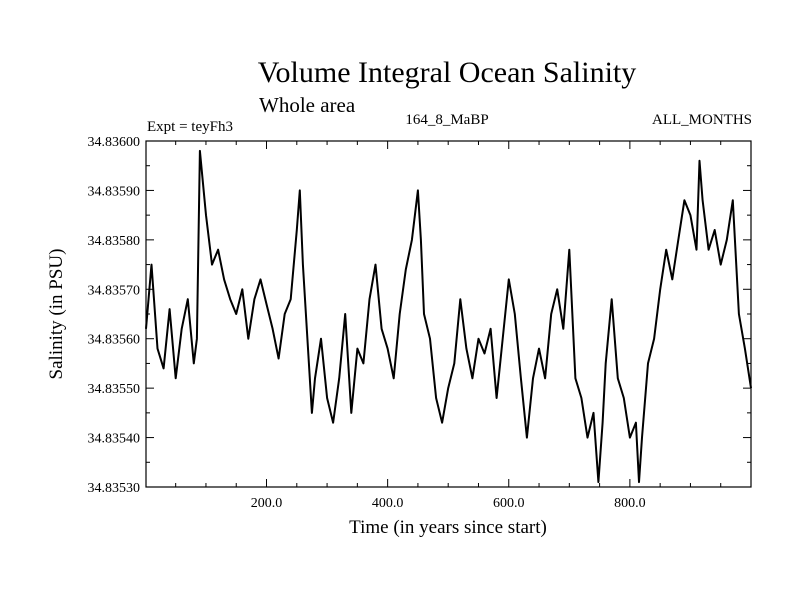 The image size is (800, 600). What do you see at coordinates (447, 72) in the screenshot?
I see `chart-title: Volume Integral Ocean Salinity` at bounding box center [447, 72].